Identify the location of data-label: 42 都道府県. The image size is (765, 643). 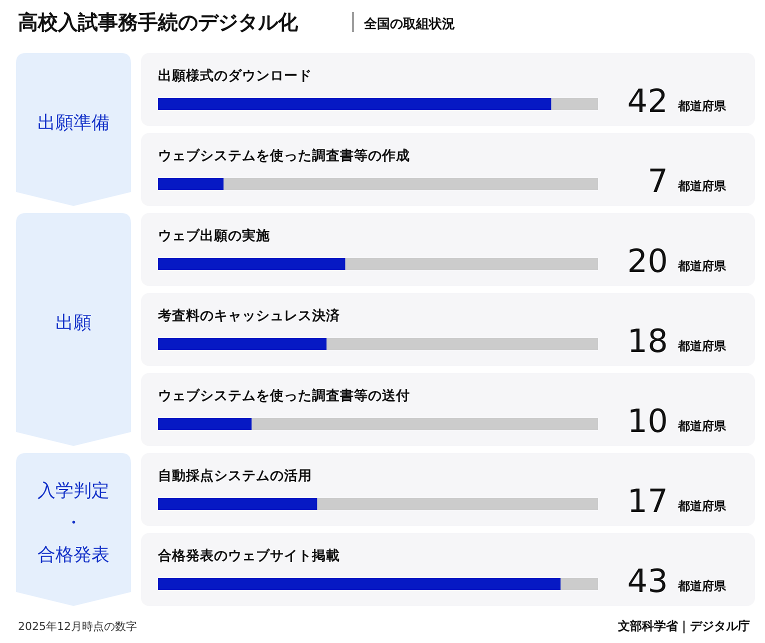
(677, 101).